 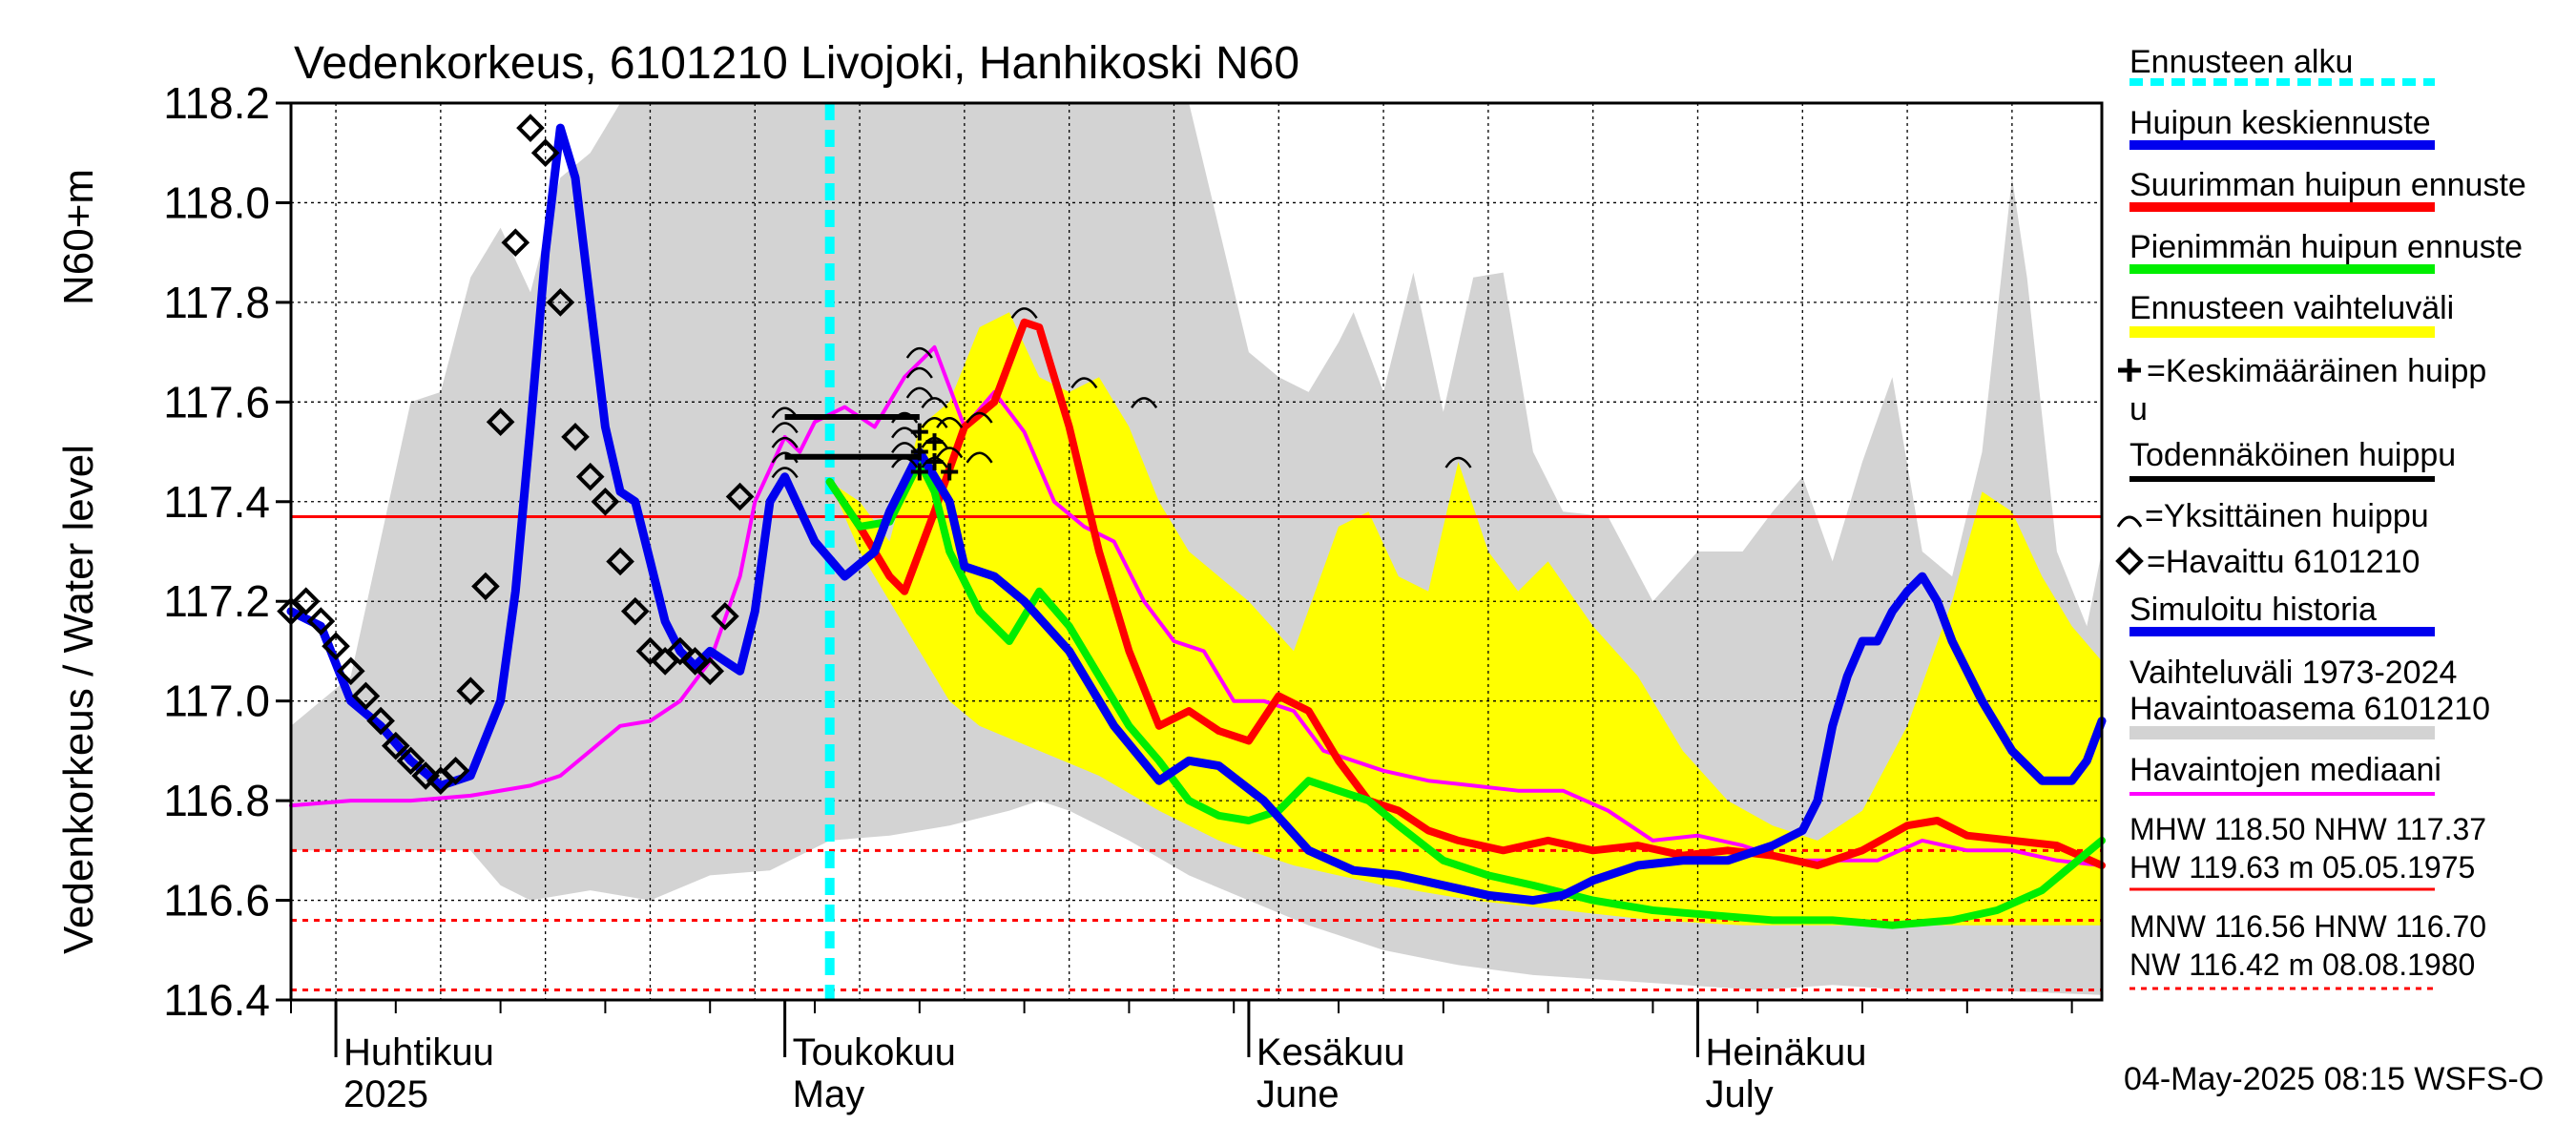 I want to click on x-month-label: Kesäkuu, so click(x=1331, y=1052).